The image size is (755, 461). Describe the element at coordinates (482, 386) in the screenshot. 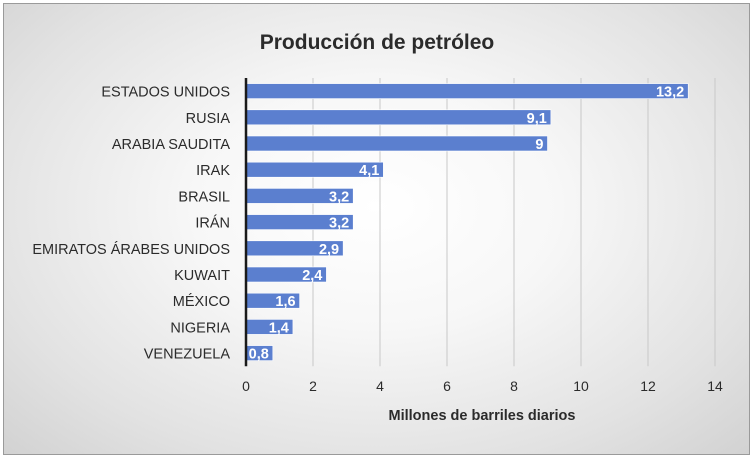

I see `x-tick-labels: 0 2 4 6 8 10 12 14` at that location.